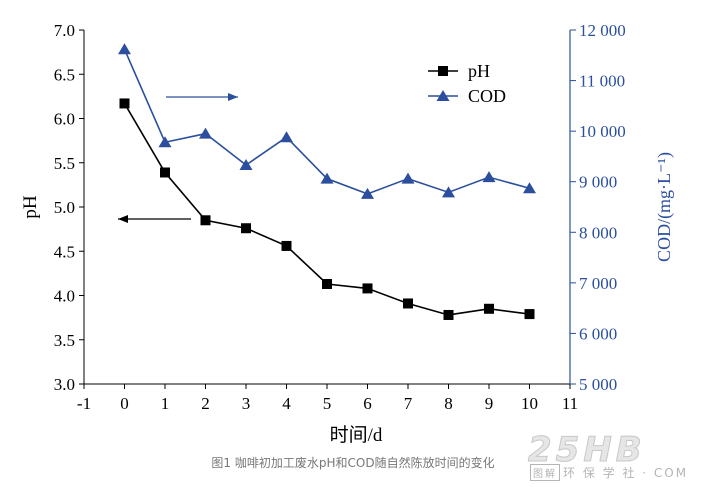  I want to click on left-y-tick-label: 4.5, so click(64, 251).